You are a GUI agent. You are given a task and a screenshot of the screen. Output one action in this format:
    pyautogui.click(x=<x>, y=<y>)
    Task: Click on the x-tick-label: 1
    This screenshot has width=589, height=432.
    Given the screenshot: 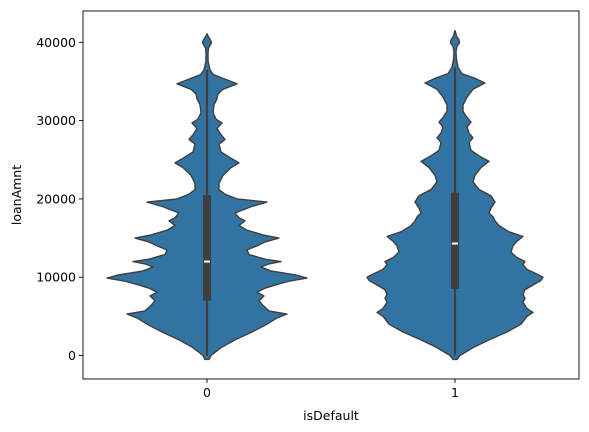 What is the action you would take?
    pyautogui.click(x=455, y=392)
    